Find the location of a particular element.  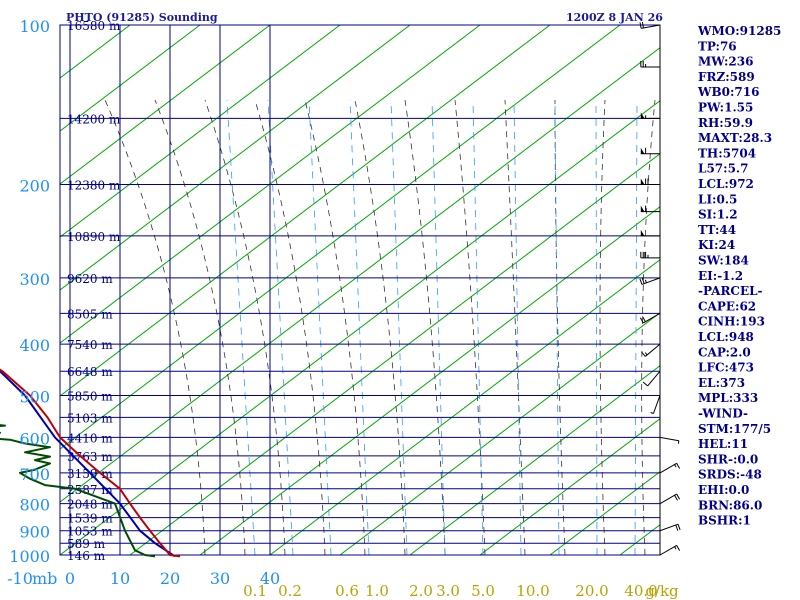

stat-line: RH:59.9 is located at coordinates (725, 123).